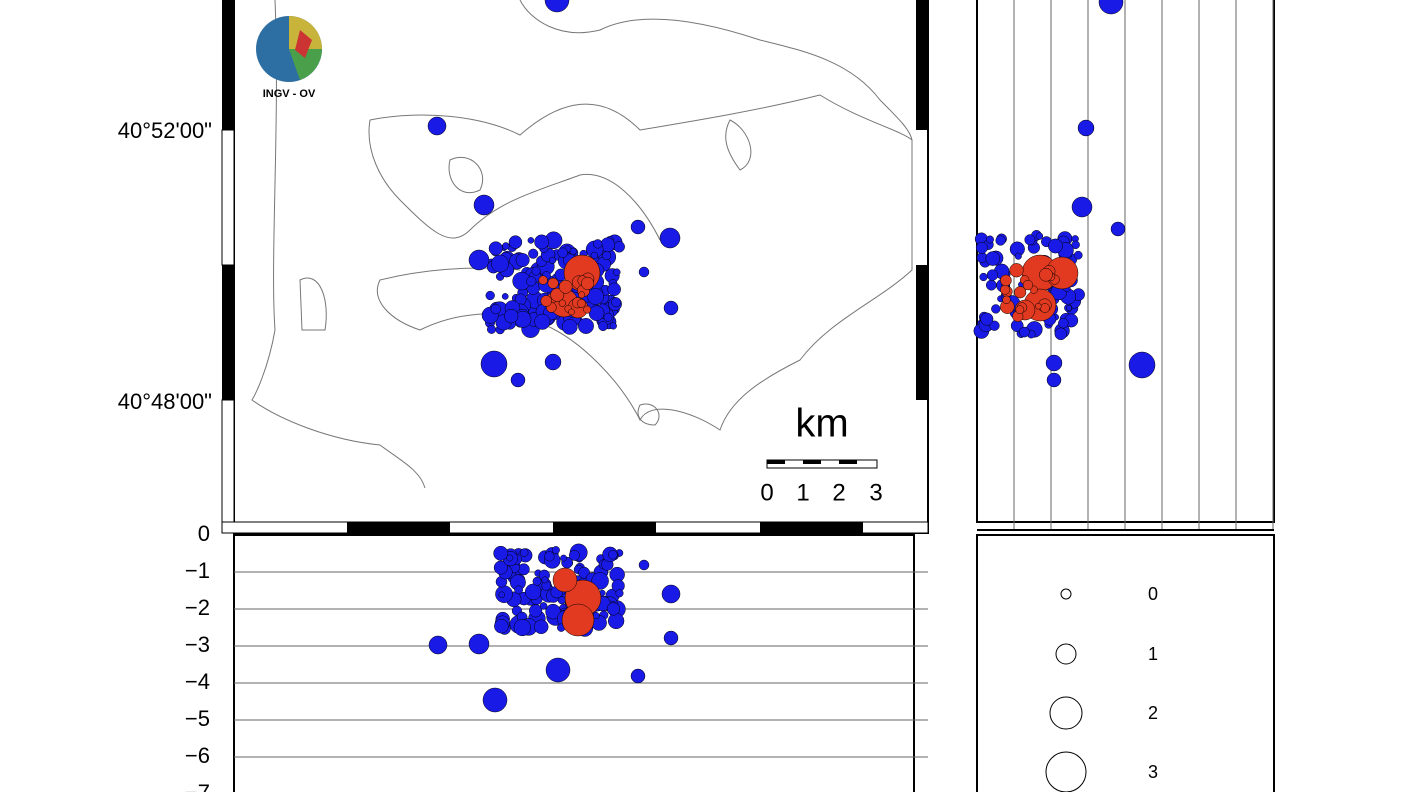 The width and height of the screenshot is (1408, 792). What do you see at coordinates (197, 681) in the screenshot?
I see `depth-tick-label: −4` at bounding box center [197, 681].